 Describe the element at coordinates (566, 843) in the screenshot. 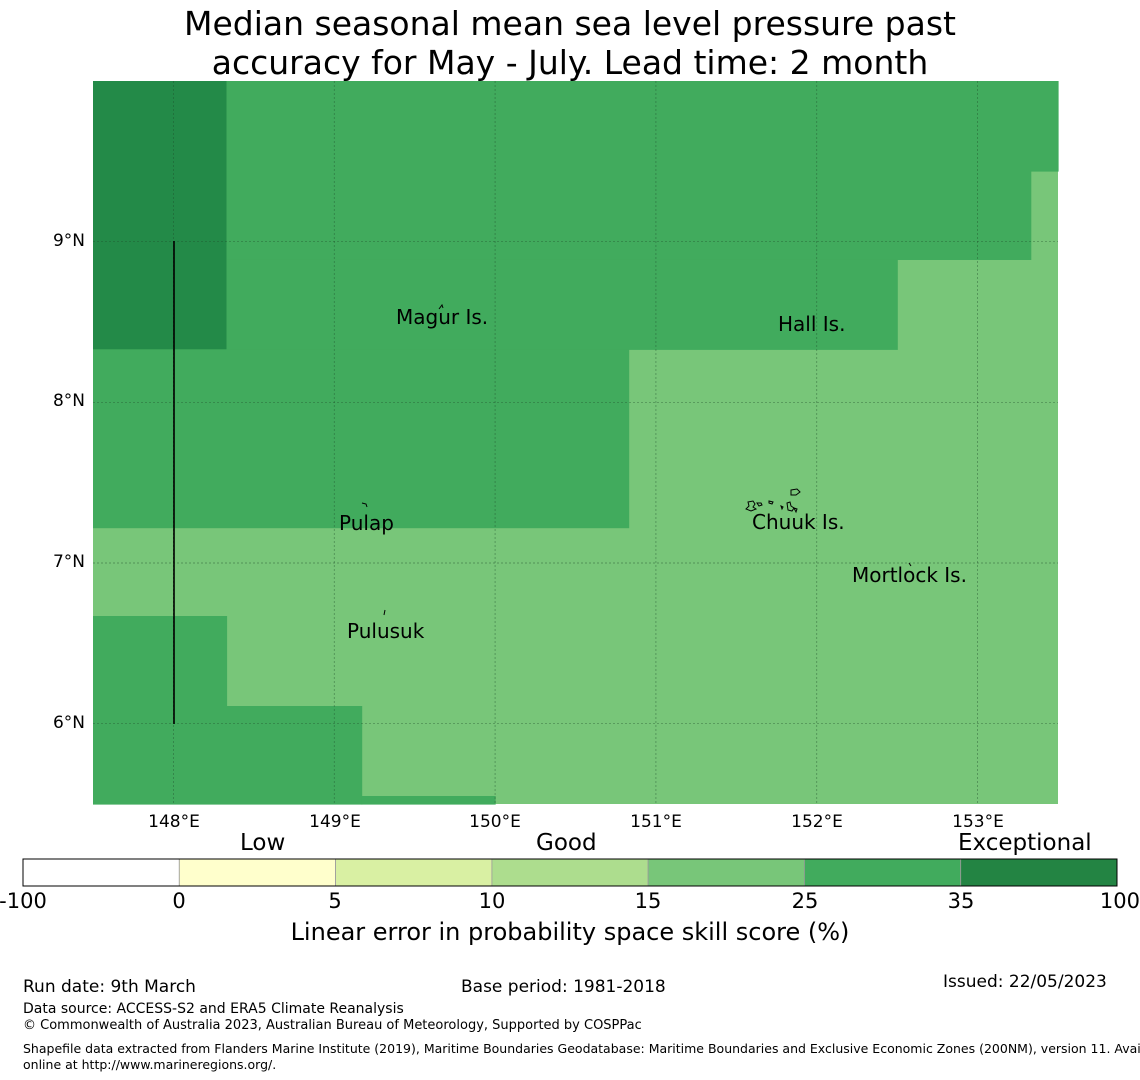

I see `legend-category-good: Good` at that location.